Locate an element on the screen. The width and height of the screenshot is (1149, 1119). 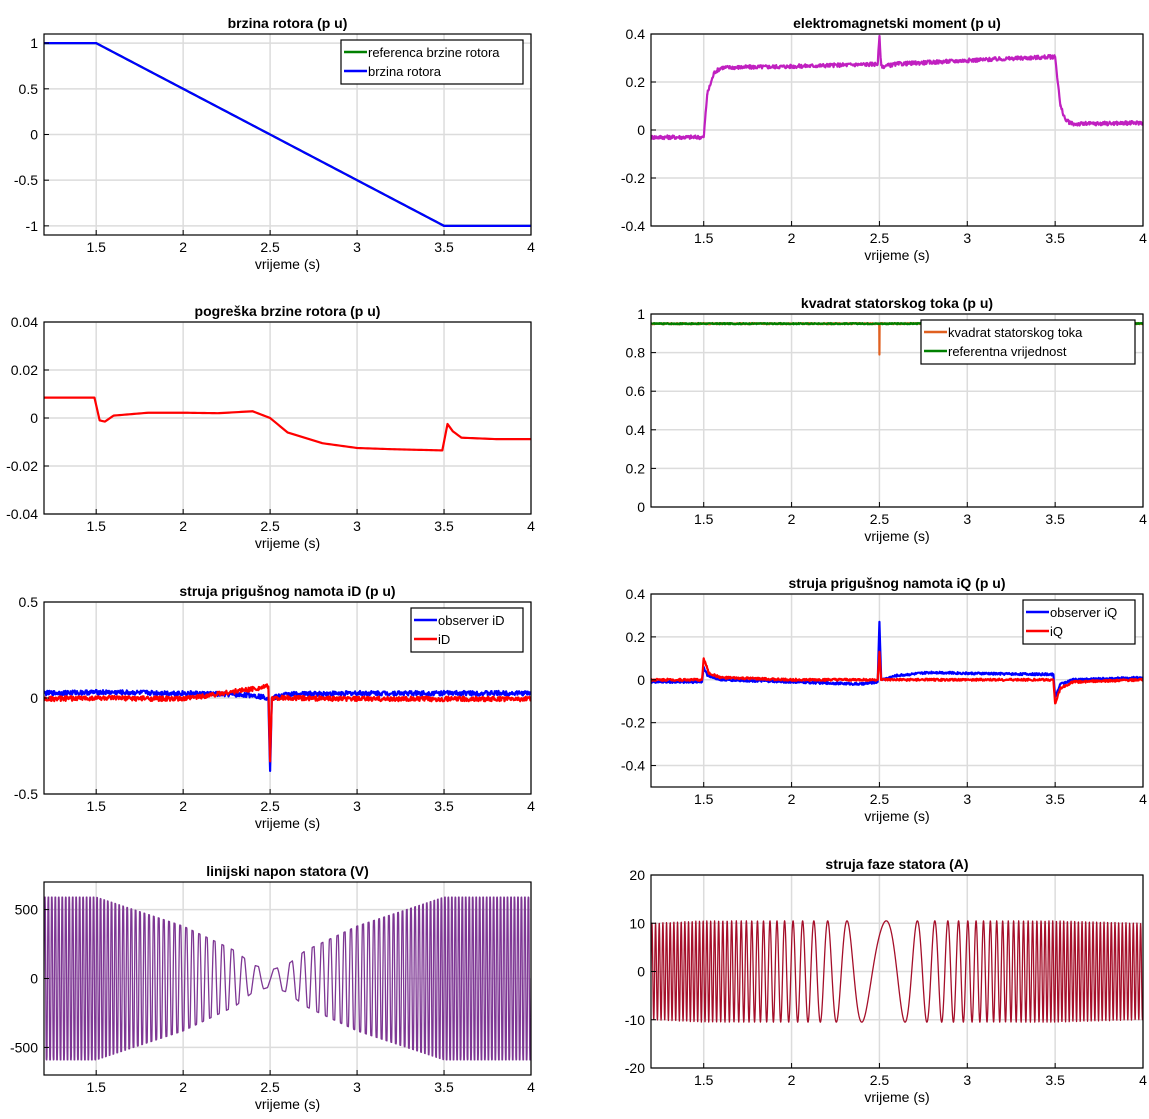
legend-label: iQ is located at coordinates (1056, 631).